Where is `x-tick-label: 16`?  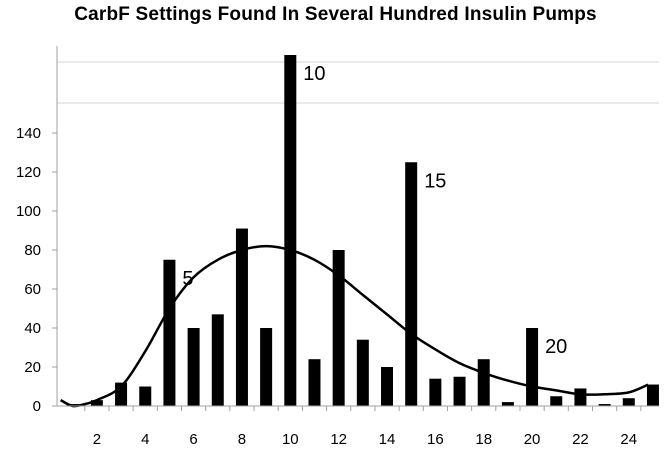 x-tick-label: 16 is located at coordinates (435, 439).